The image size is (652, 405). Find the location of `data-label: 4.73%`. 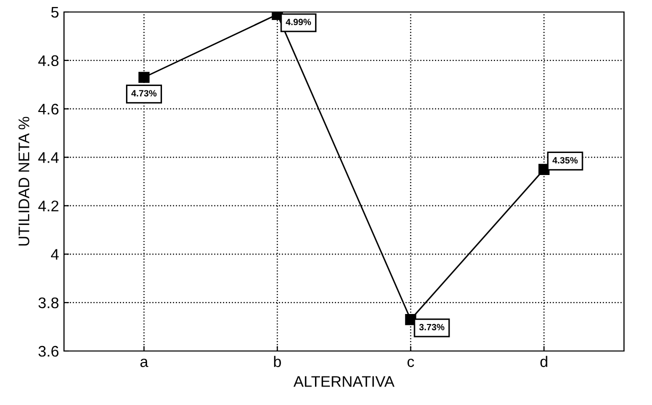

data-label: 4.73% is located at coordinates (144, 93).